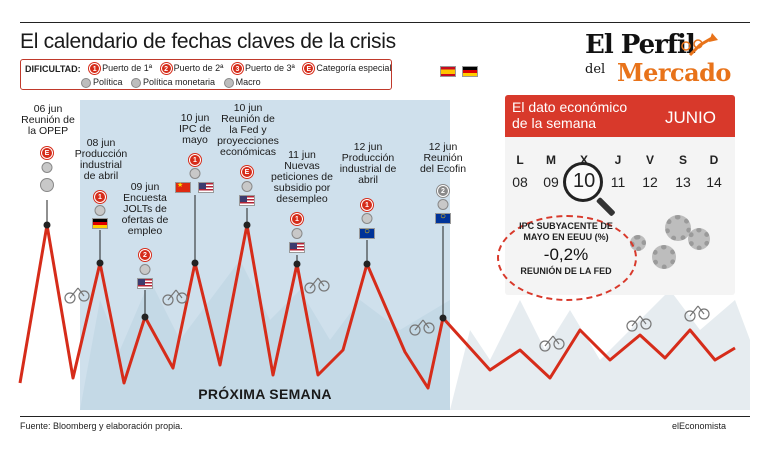 This screenshot has width=770, height=449. I want to click on event-label-produccion-de: 08 jun Producción industrial de abril, so click(101, 159).